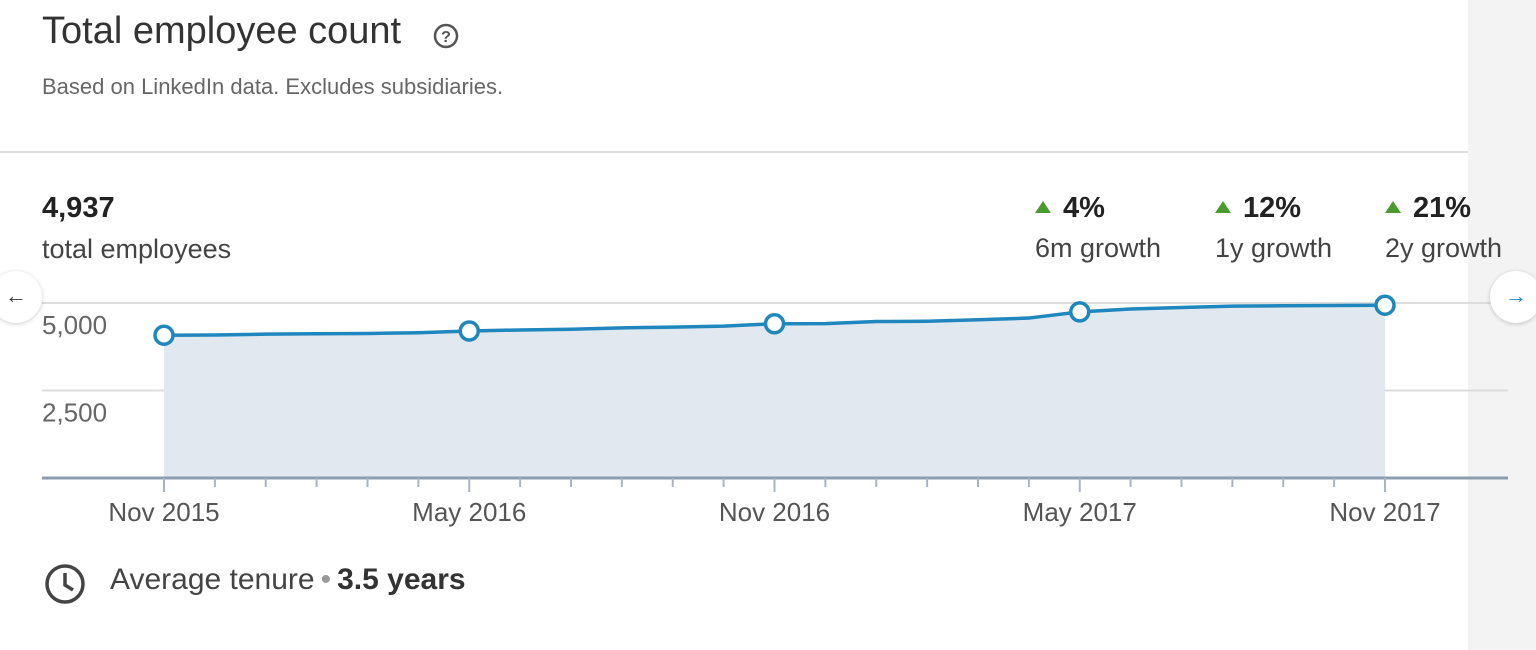 Image resolution: width=1536 pixels, height=650 pixels. I want to click on clock-icon, so click(65, 584).